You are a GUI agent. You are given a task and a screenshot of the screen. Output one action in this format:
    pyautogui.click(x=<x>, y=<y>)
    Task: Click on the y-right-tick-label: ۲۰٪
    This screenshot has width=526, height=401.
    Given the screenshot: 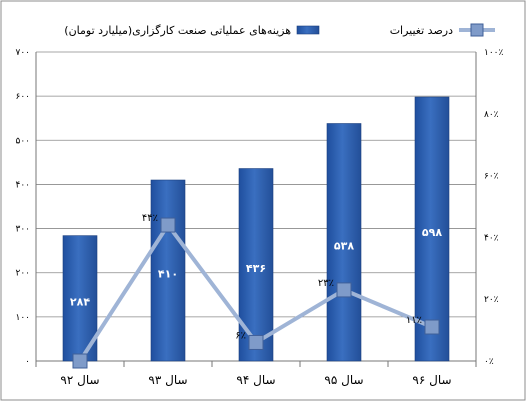 What is the action you would take?
    pyautogui.click(x=491, y=300)
    